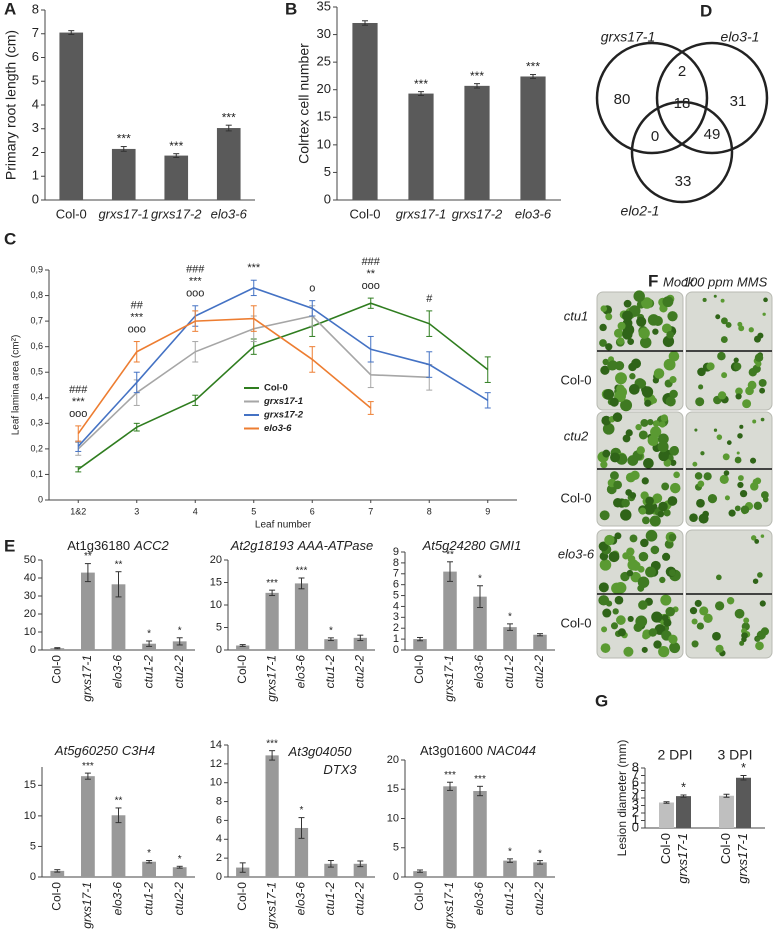 The image size is (774, 942). What do you see at coordinates (622, 798) in the screenshot?
I see `y-axis-label: Lesion diameter (mm)` at bounding box center [622, 798].